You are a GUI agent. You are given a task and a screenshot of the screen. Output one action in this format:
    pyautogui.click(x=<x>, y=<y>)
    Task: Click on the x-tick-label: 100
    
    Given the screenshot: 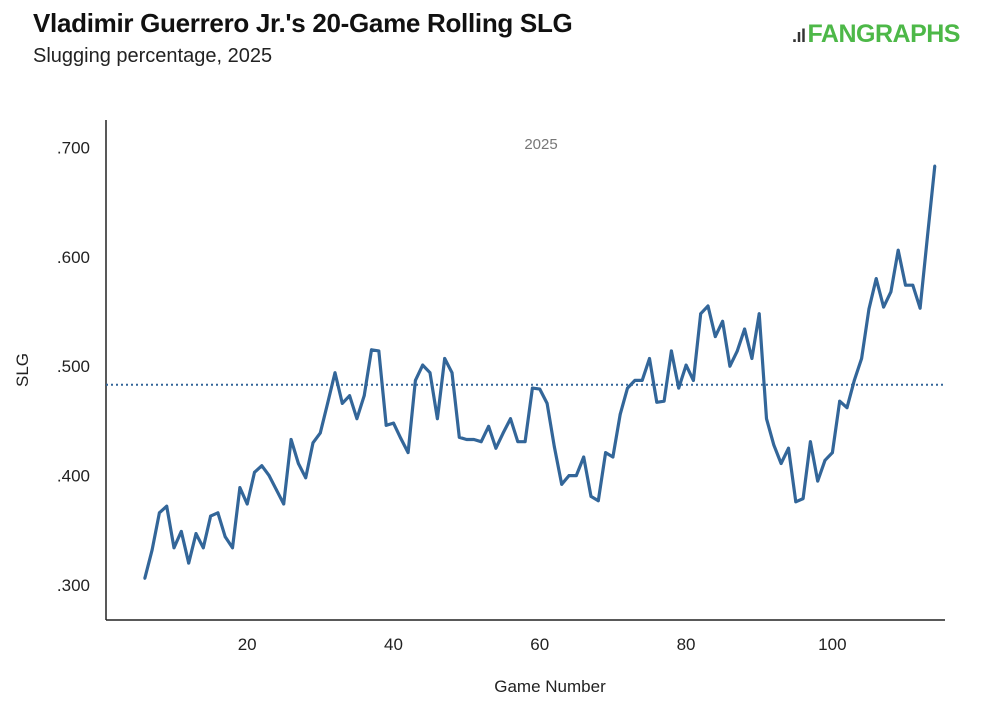 What is the action you would take?
    pyautogui.click(x=832, y=644)
    